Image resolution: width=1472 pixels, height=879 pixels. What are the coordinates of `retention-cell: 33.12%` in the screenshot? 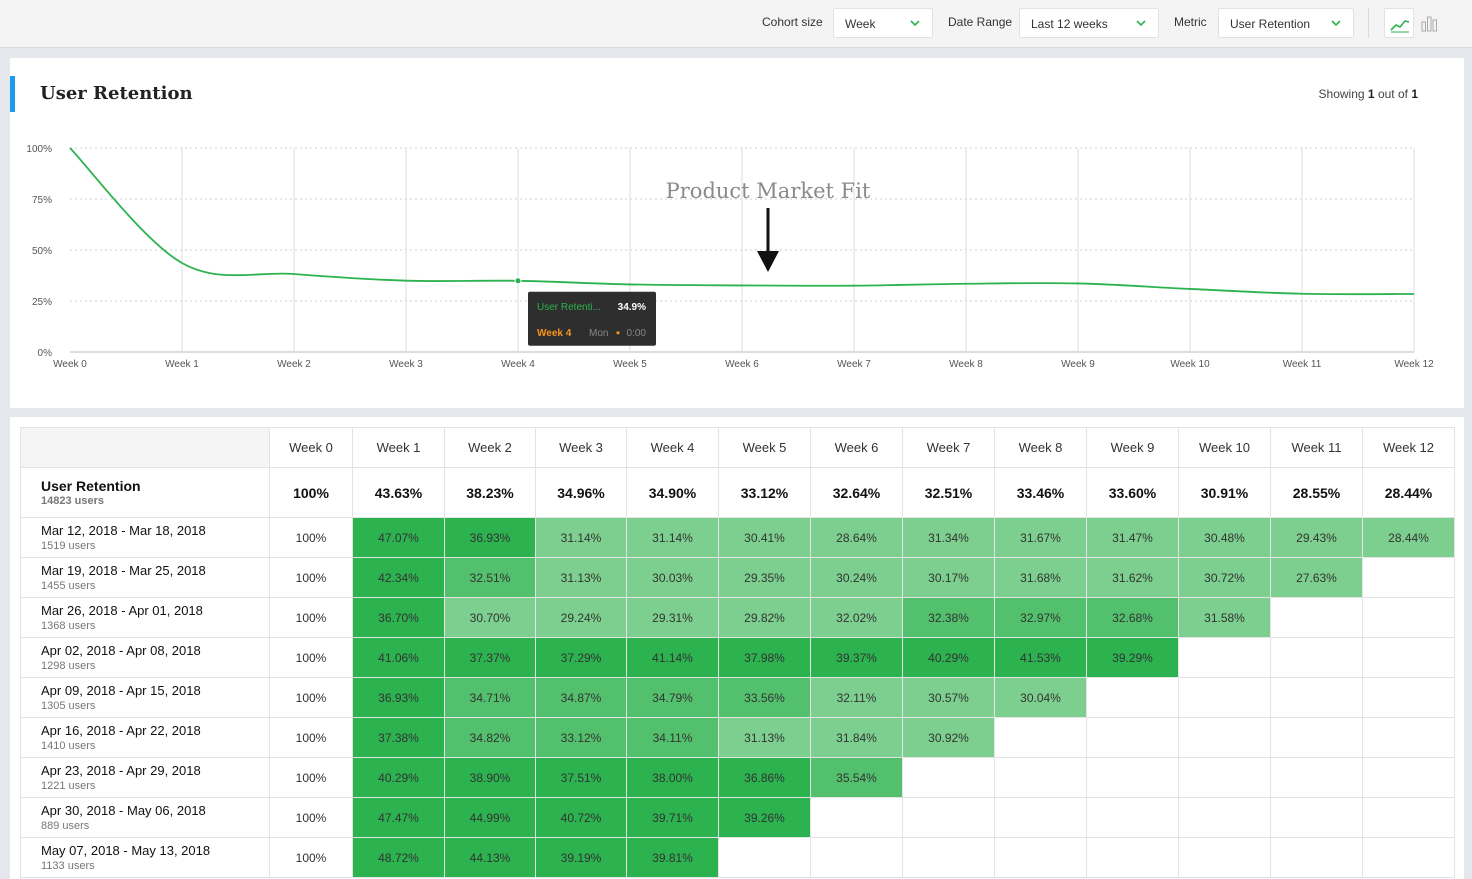 It's located at (581, 737).